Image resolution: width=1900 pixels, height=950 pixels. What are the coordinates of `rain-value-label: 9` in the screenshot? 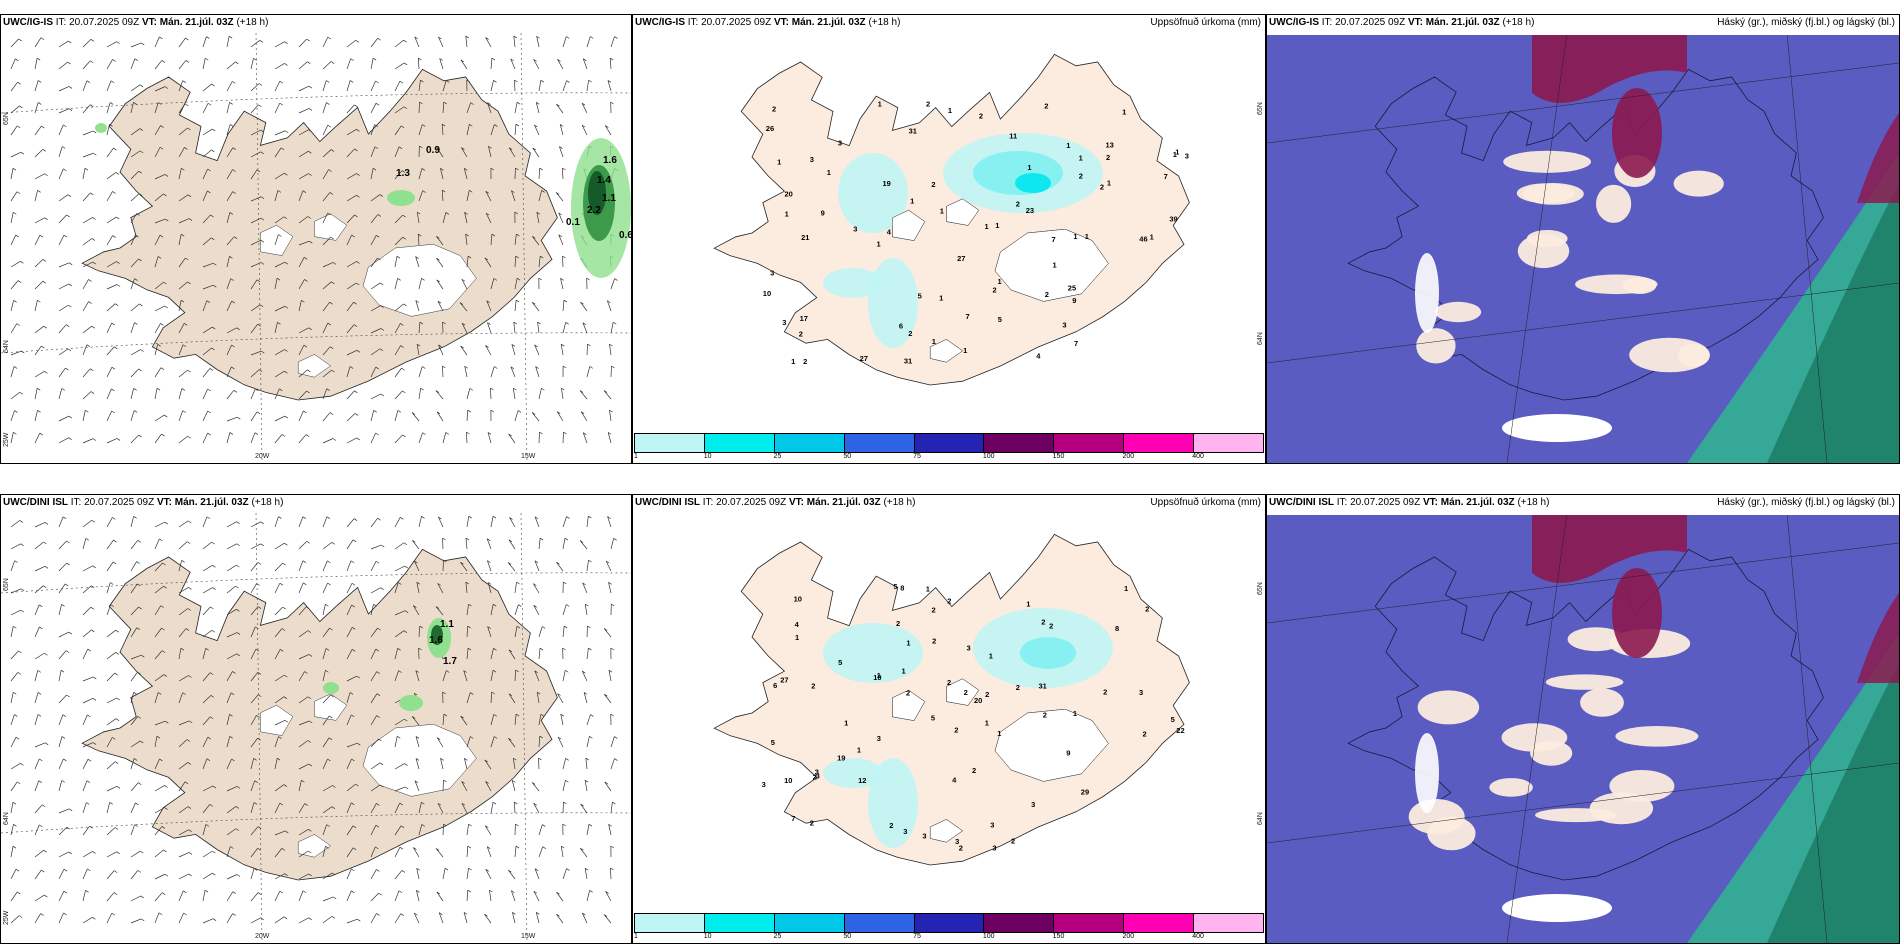 It's located at (823, 213).